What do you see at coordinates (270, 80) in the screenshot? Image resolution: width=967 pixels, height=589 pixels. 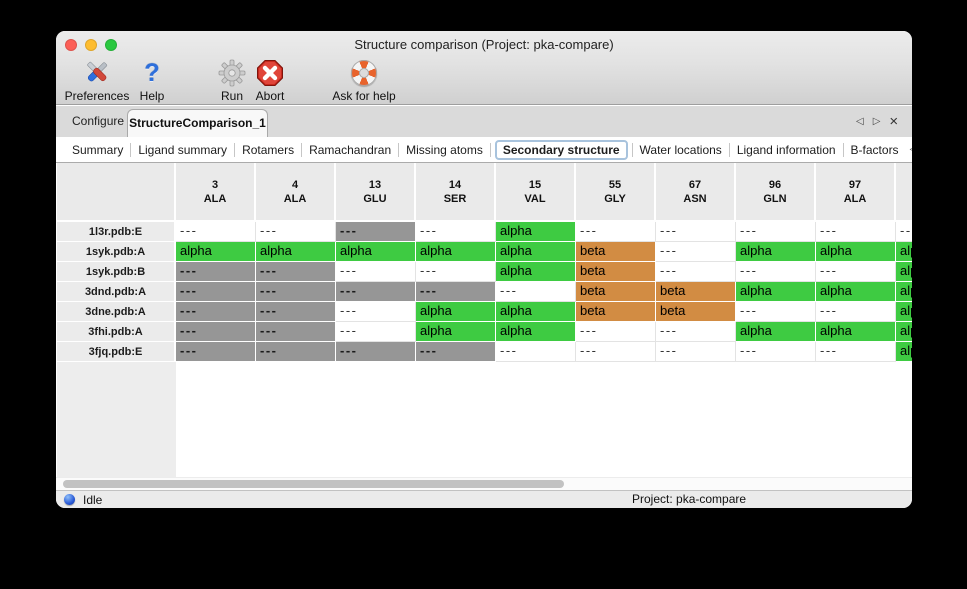 I see `abort-button: Abort` at bounding box center [270, 80].